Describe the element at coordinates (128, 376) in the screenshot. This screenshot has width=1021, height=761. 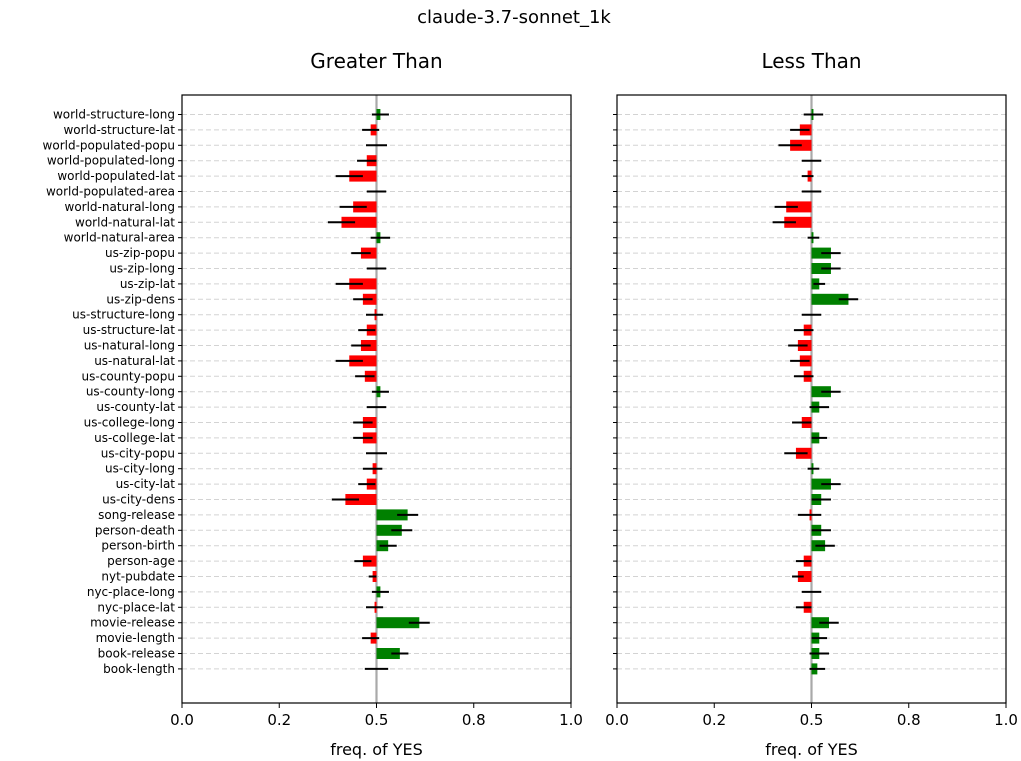
I see `category-label: us-county-popu` at that location.